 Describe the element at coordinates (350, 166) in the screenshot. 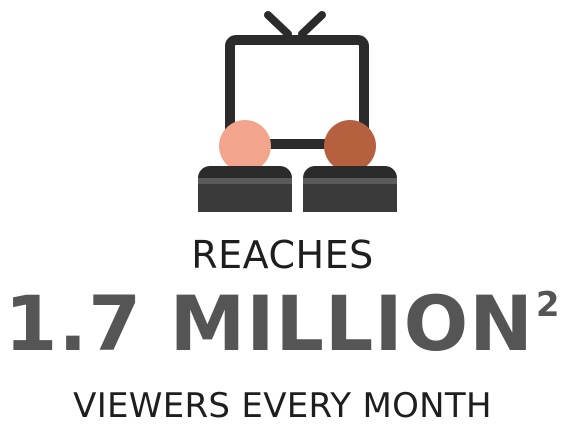

I see `viewer-right-icon` at that location.